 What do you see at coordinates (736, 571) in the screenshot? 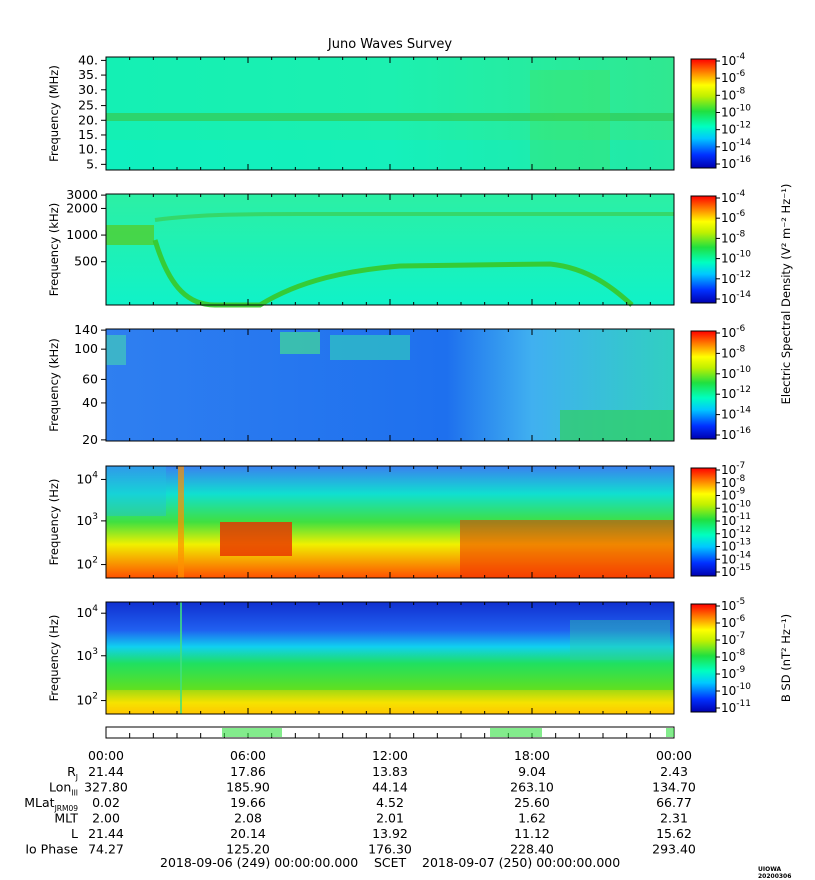
I see `panel-4-colorbar-tick: 10⁻¹⁵` at bounding box center [736, 571].